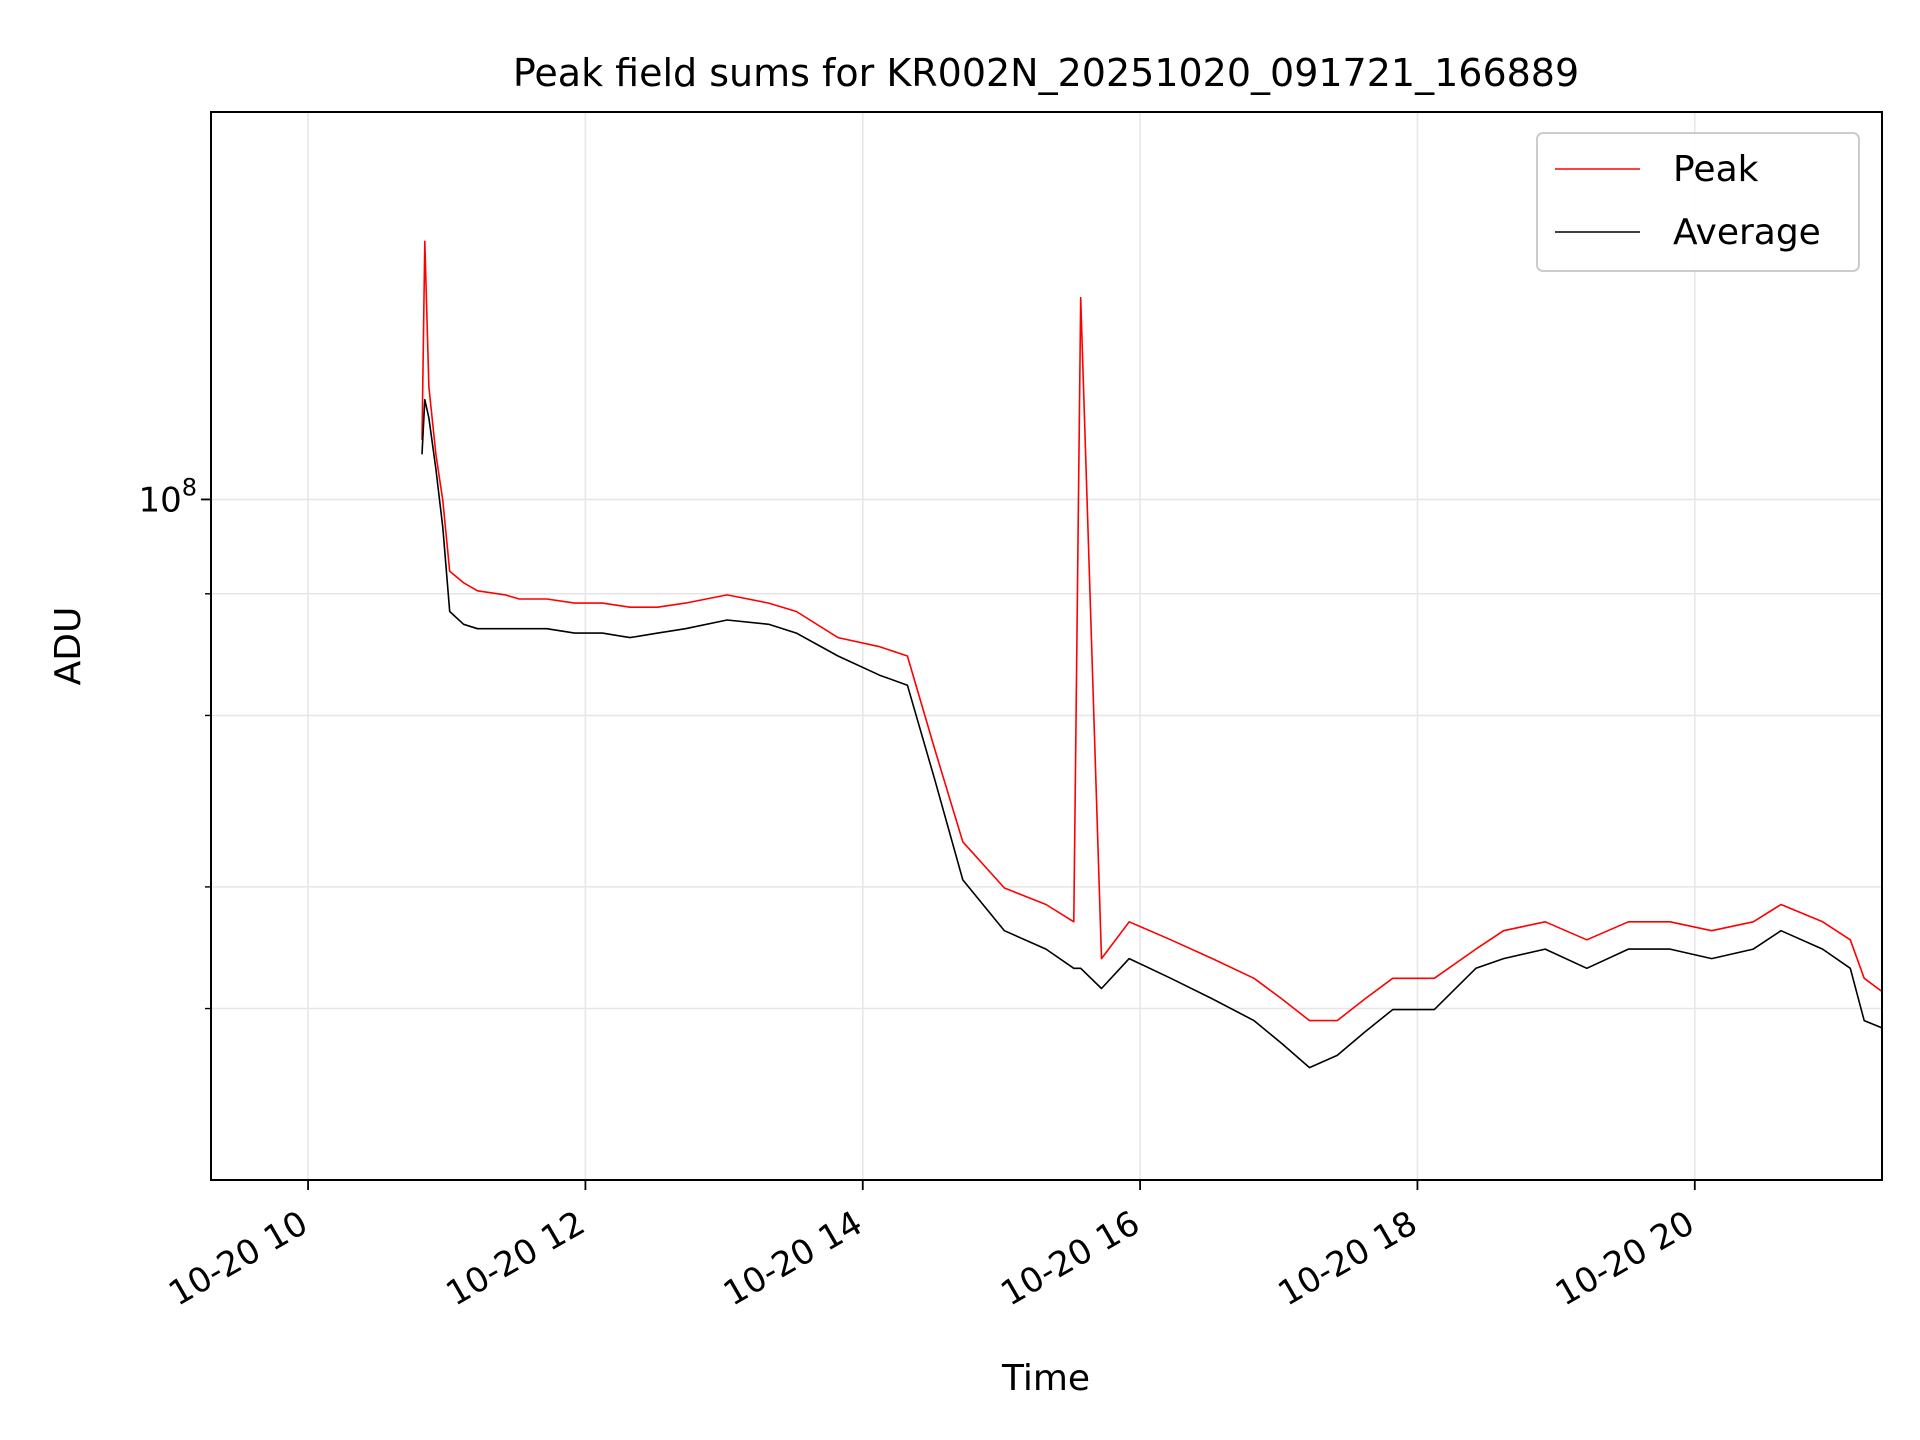 This screenshot has width=1920, height=1440. Describe the element at coordinates (1747, 232) in the screenshot. I see `legend-label-average: Average` at that location.